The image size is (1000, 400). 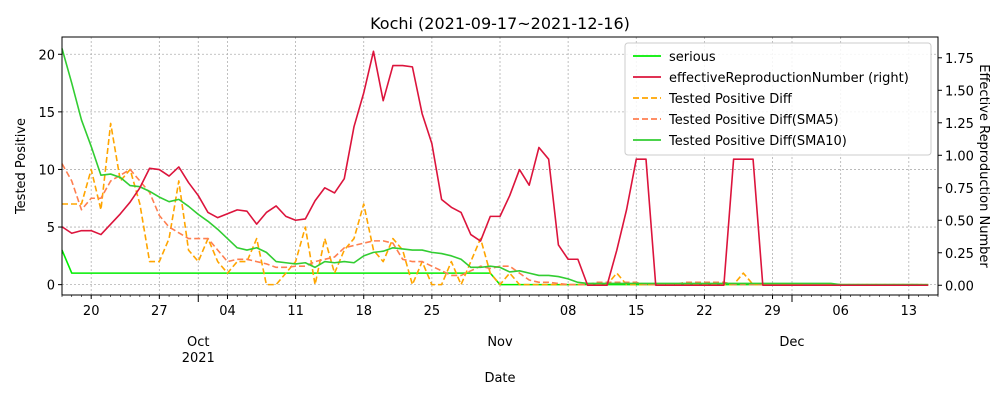 I want to click on x-tick-label: 18, so click(x=363, y=311).